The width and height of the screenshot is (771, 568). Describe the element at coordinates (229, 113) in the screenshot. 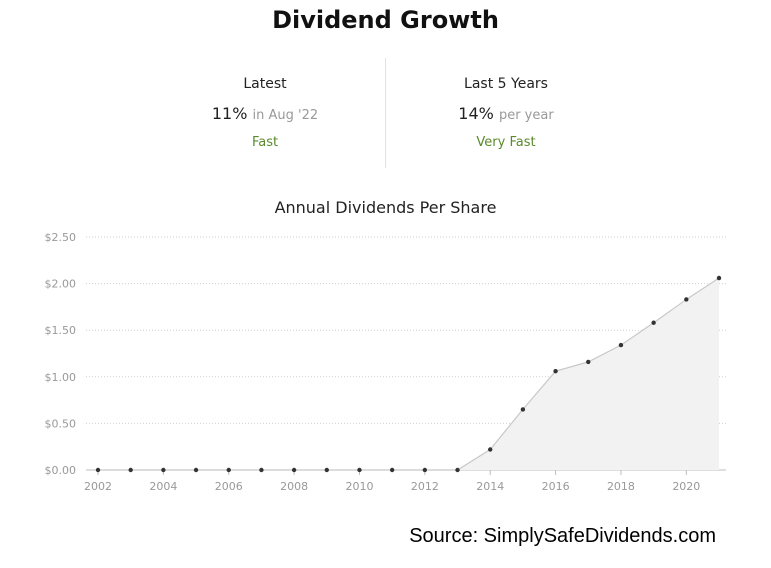

I see `stat-latest-value: 11%` at that location.